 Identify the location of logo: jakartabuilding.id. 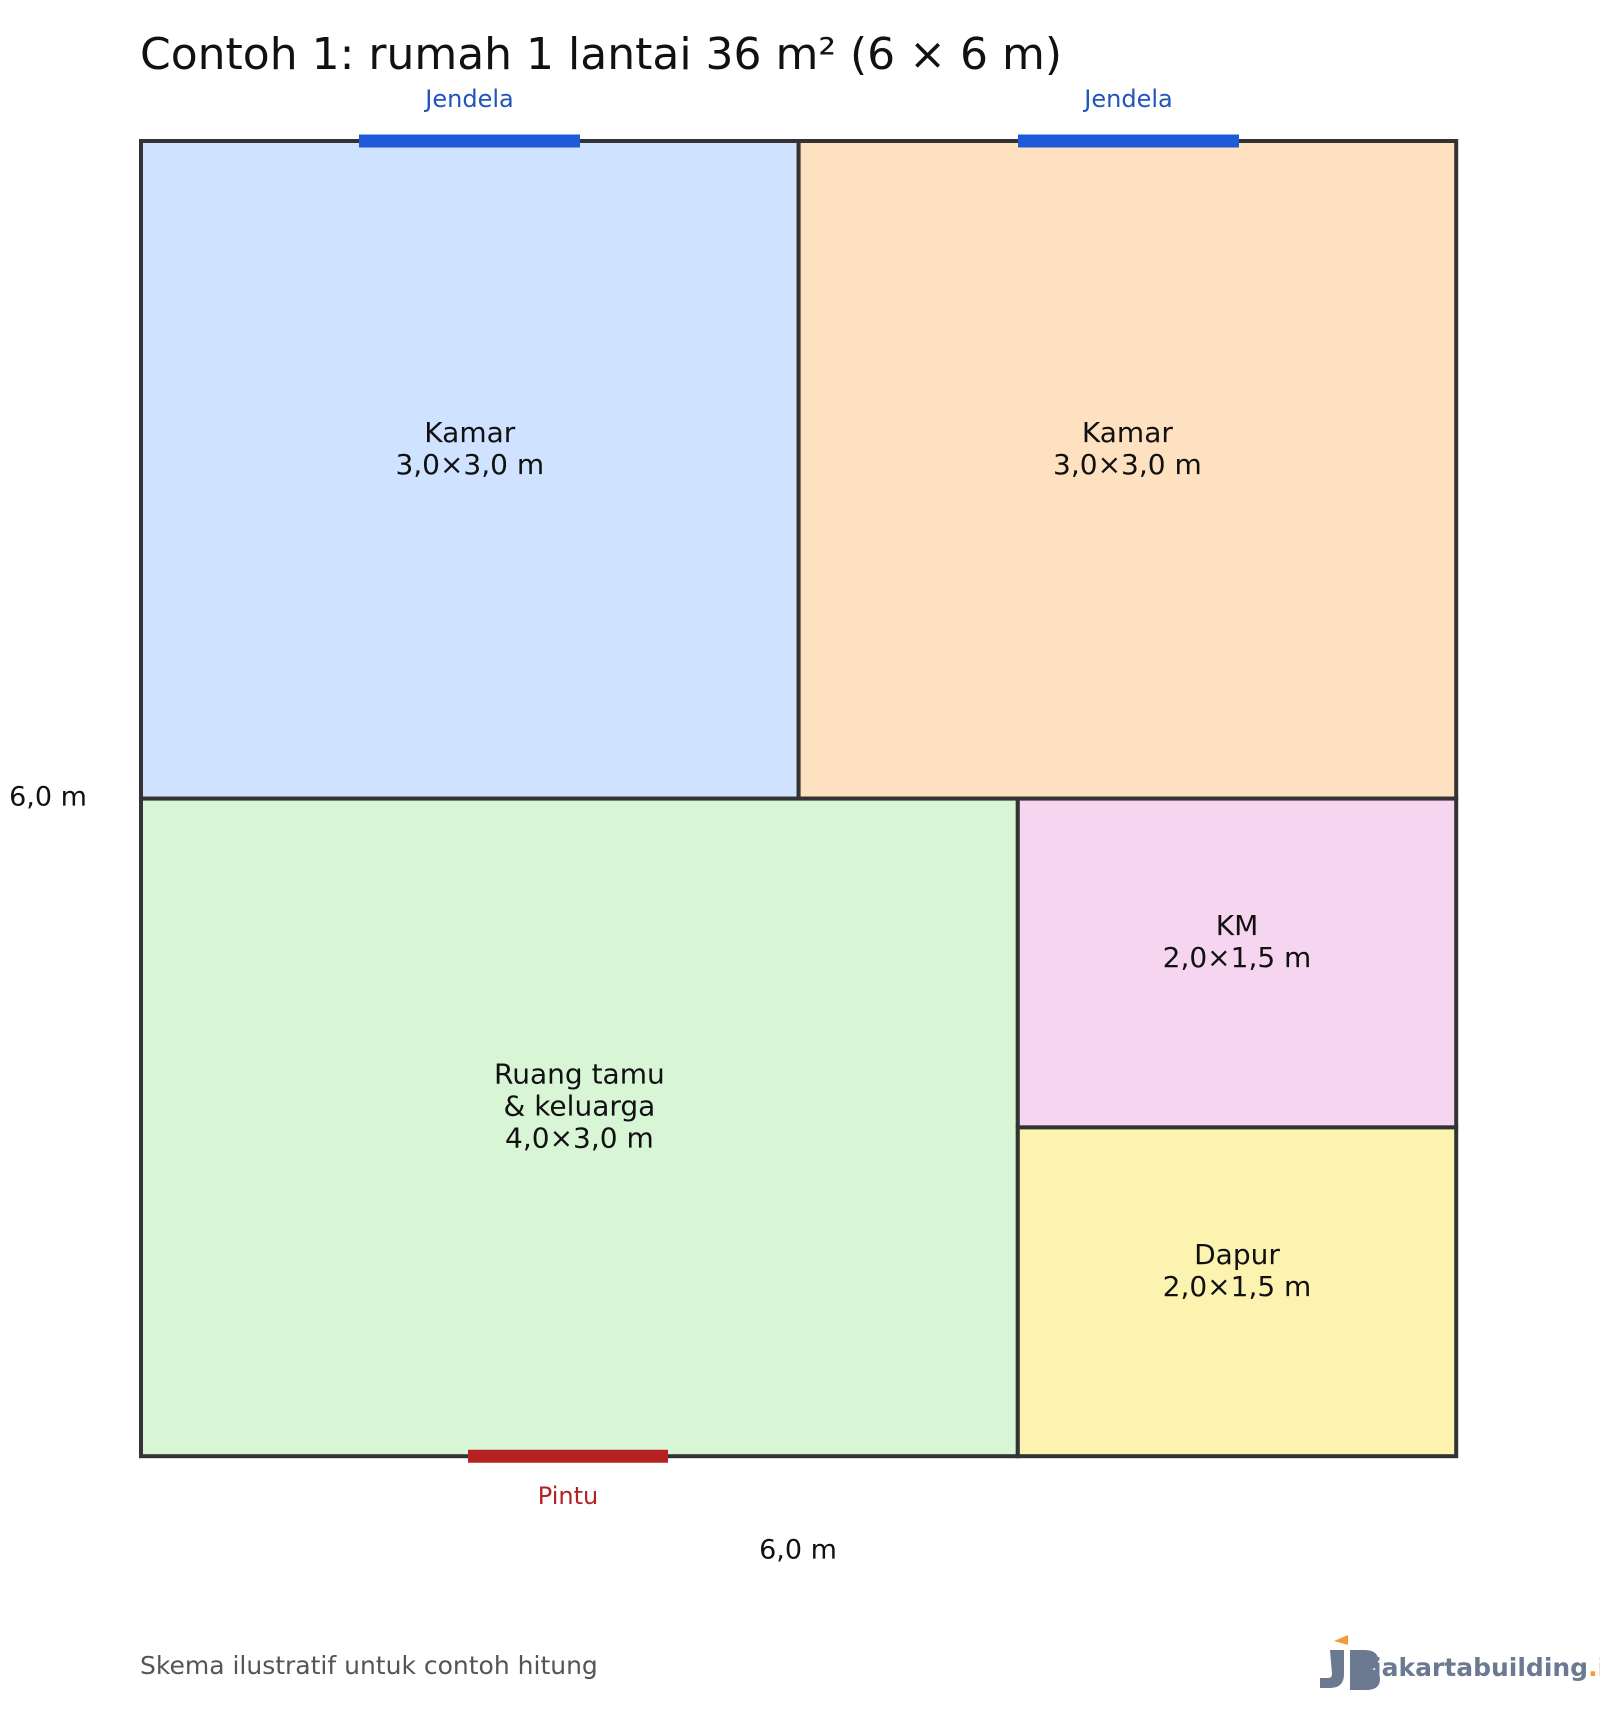
(1460, 1662).